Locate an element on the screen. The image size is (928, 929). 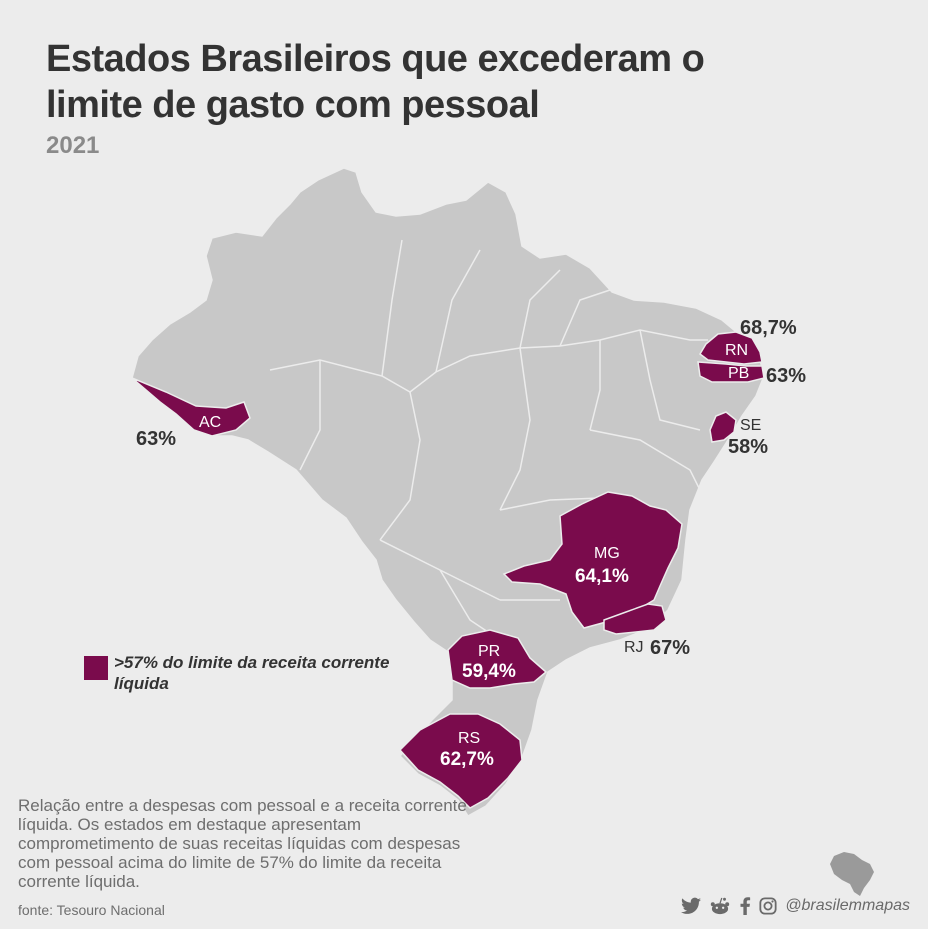
state-pb is located at coordinates (731, 372).